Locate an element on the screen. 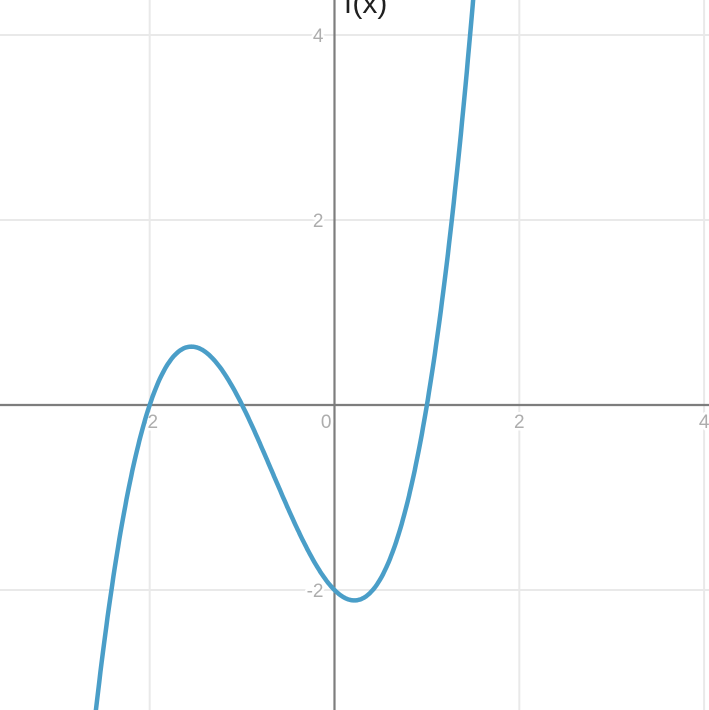 Image resolution: width=709 pixels, height=710 pixels. y-tick-label: -2 is located at coordinates (315, 591).